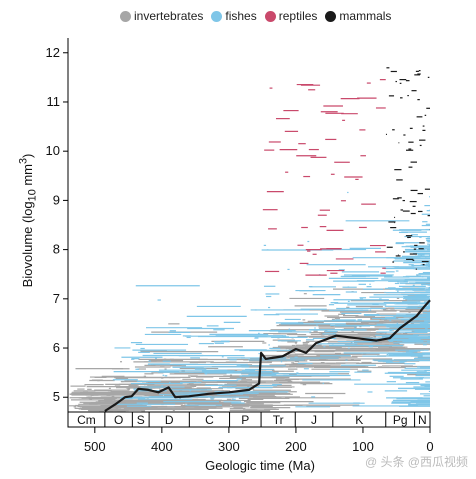 This screenshot has width=476, height=479. What do you see at coordinates (86, 420) in the screenshot?
I see `period-label: Cm` at bounding box center [86, 420].